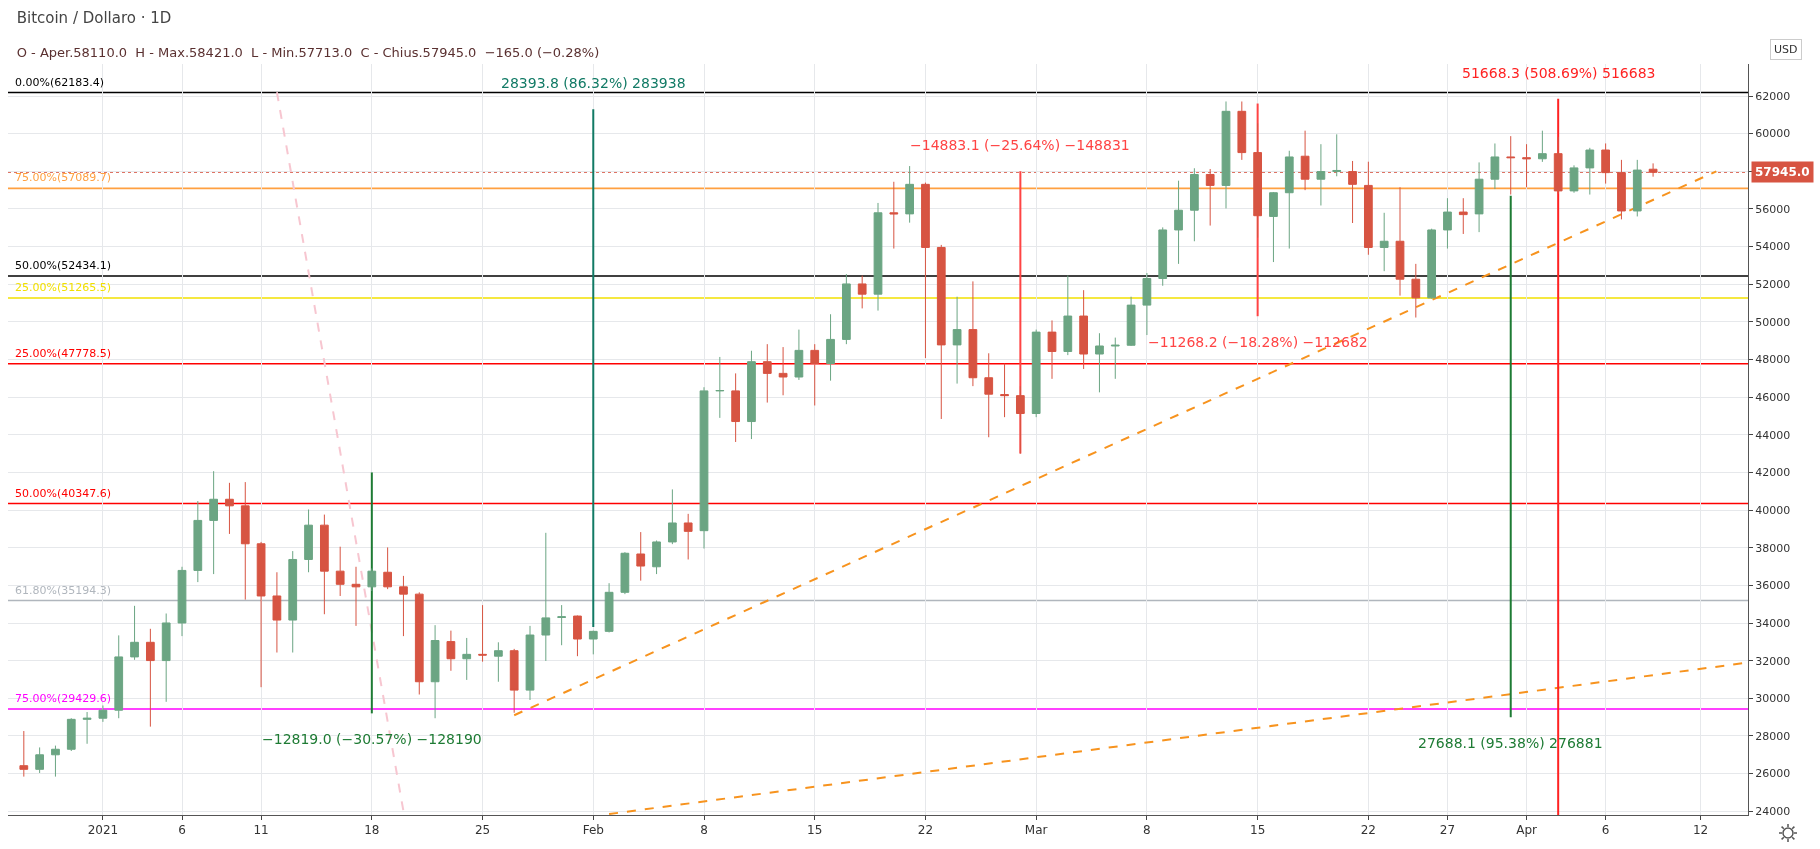 Image resolution: width=1820 pixels, height=849 pixels. What do you see at coordinates (1773, 397) in the screenshot?
I see `y-tick-label: 46000` at bounding box center [1773, 397].